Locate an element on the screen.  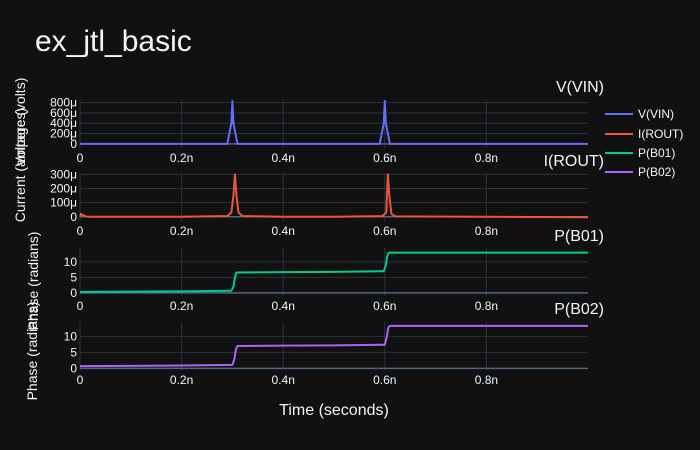
series-line-i-rout is located at coordinates (334, 196).